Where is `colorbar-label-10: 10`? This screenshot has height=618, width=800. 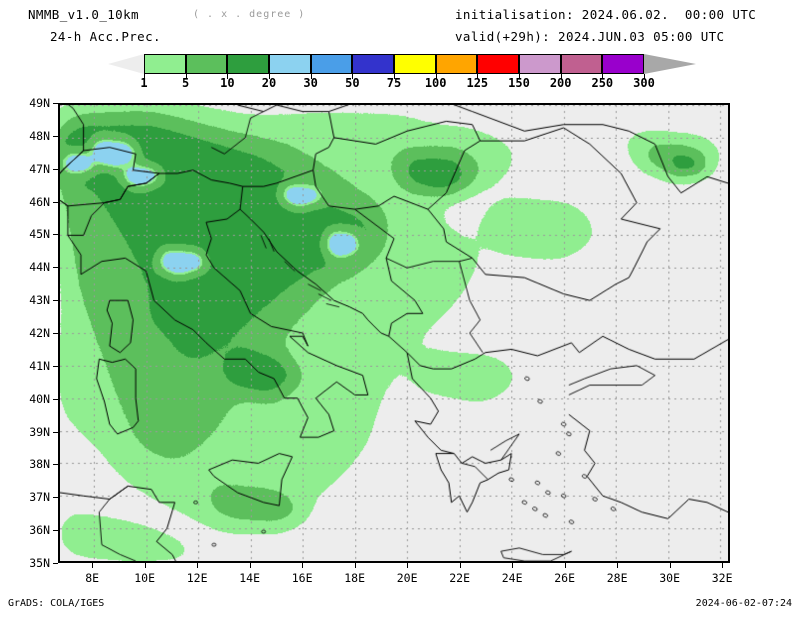
colorbar-label-10: 10 is located at coordinates (227, 83).